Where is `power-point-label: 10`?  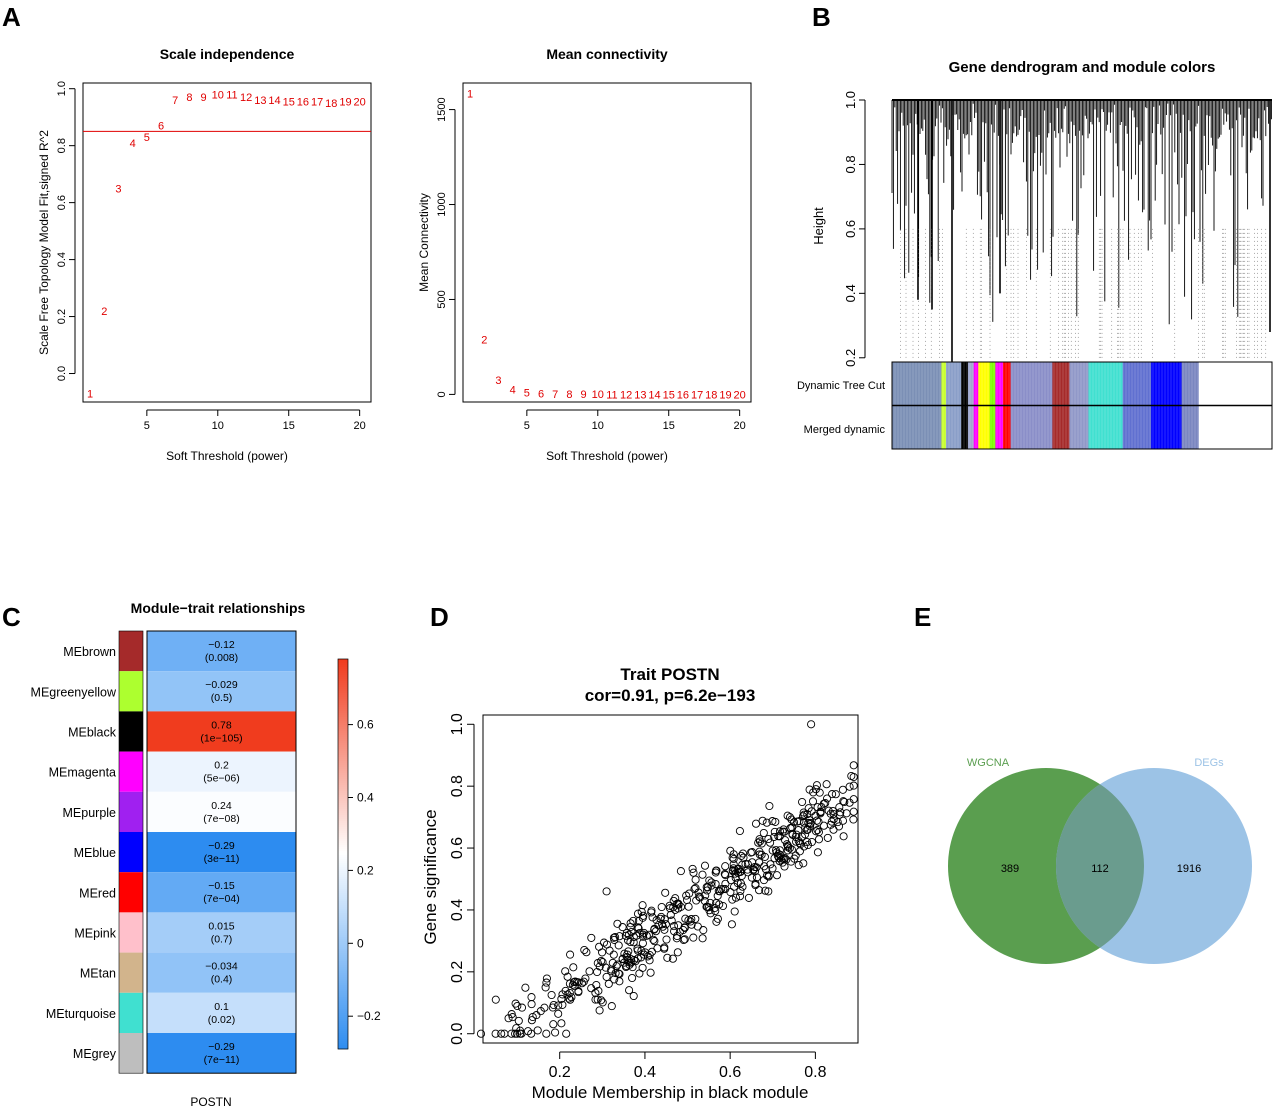 power-point-label: 10 is located at coordinates (218, 95).